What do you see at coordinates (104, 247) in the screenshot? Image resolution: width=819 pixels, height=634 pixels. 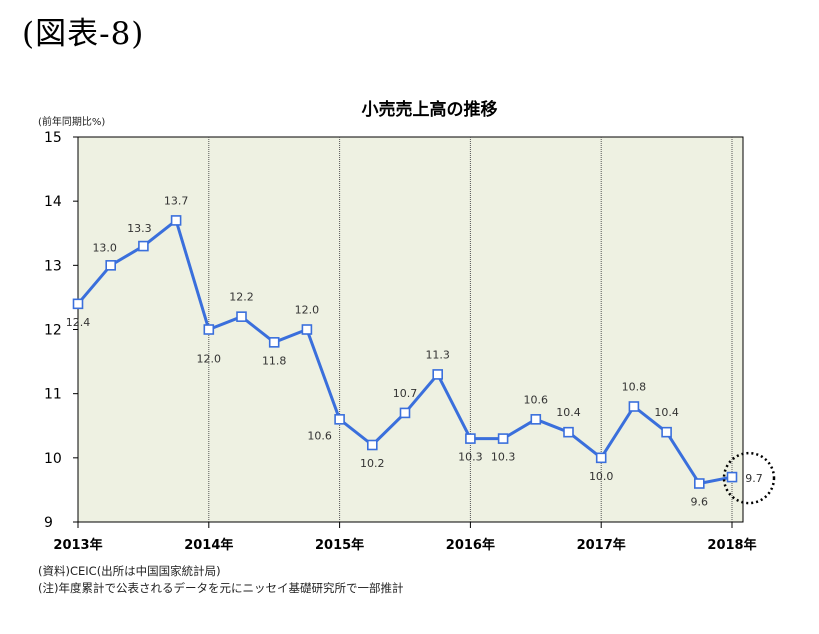 I see `data-label: 13.0` at bounding box center [104, 247].